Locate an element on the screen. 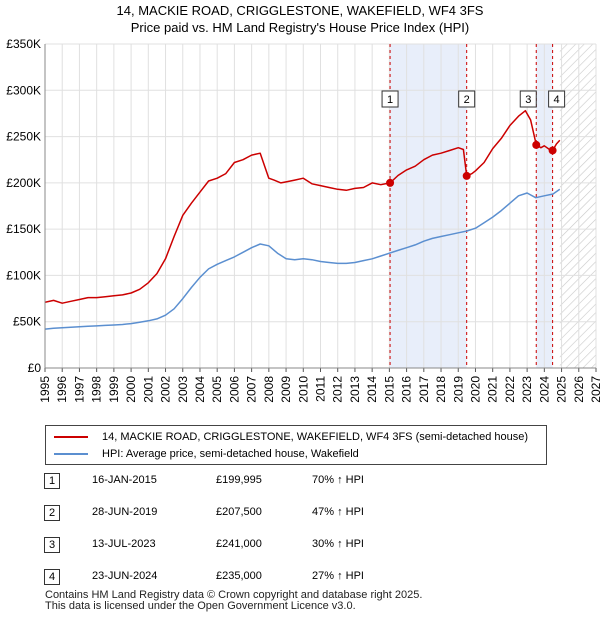 The image size is (600, 620). x-tick-label: 2013 is located at coordinates (355, 389).